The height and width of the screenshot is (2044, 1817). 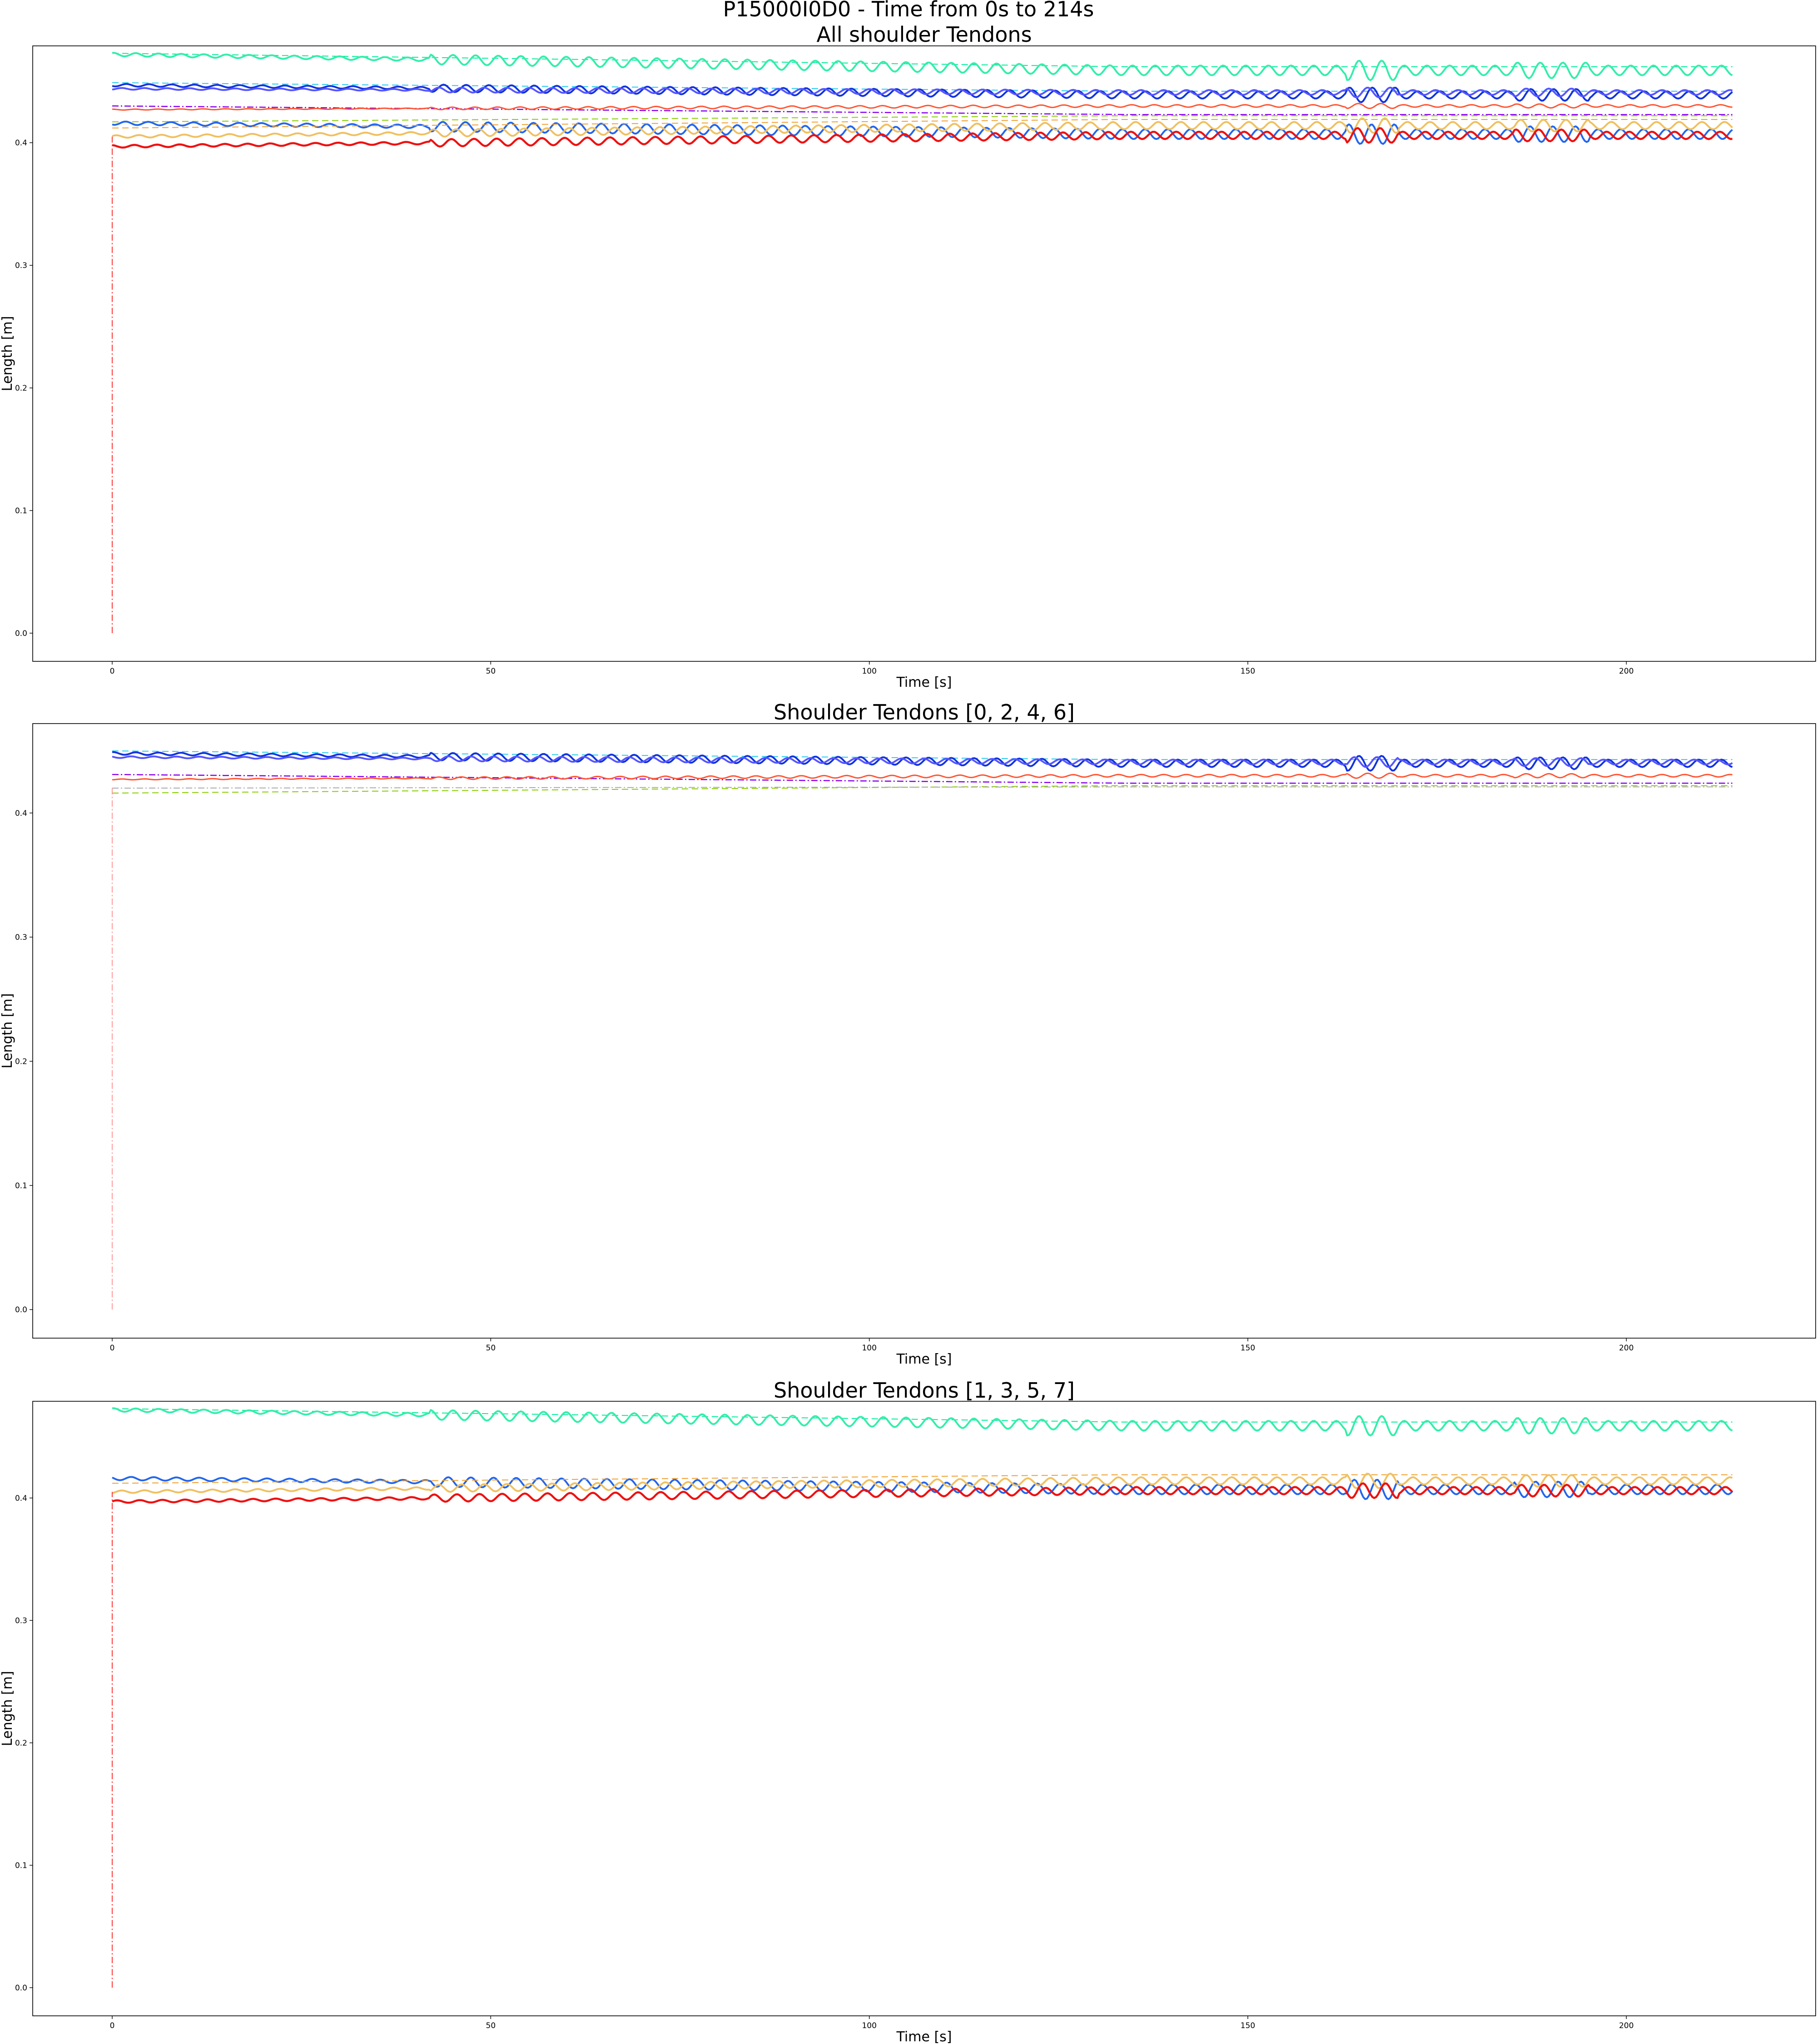 What do you see at coordinates (922, 755) in the screenshot?
I see `panel-1-series-0-line` at bounding box center [922, 755].